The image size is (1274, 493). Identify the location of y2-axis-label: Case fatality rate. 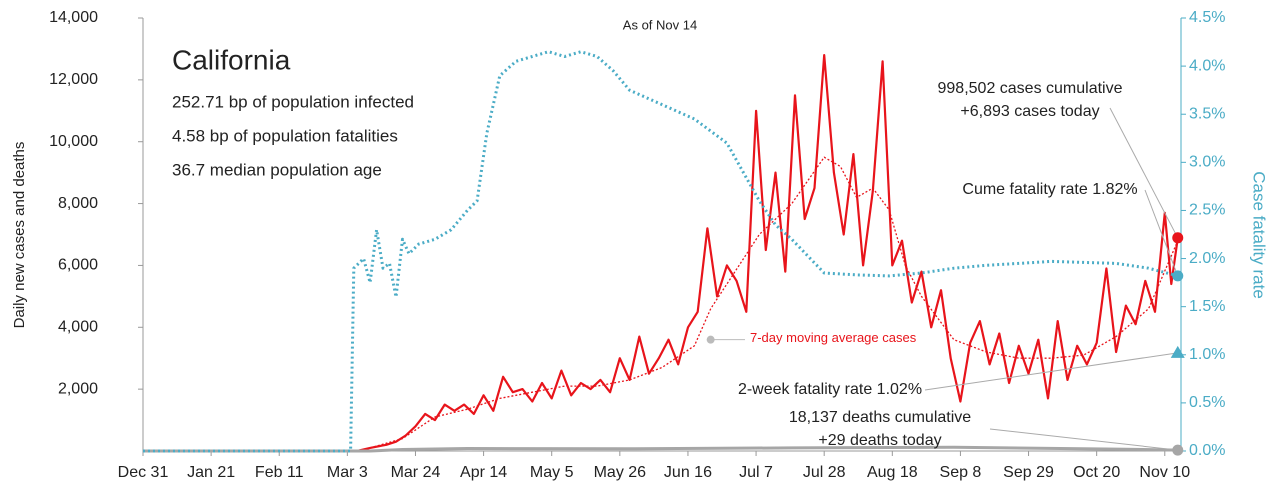
(1259, 235).